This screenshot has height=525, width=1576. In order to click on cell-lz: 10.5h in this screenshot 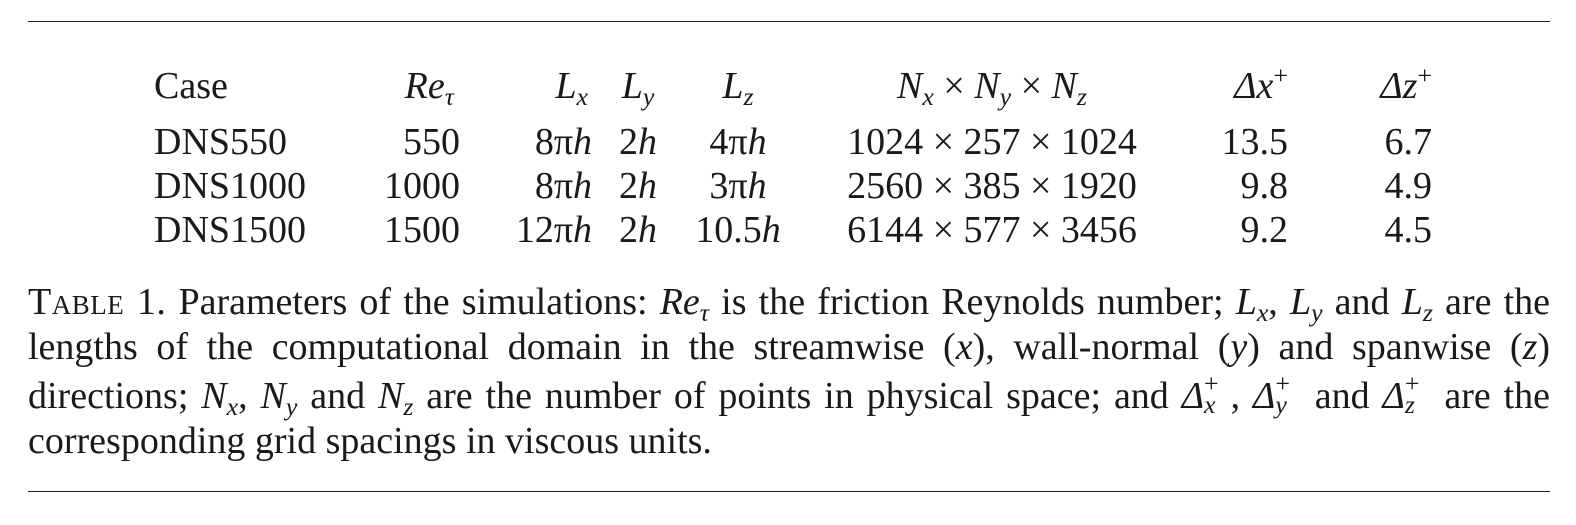, I will do `click(738, 230)`.